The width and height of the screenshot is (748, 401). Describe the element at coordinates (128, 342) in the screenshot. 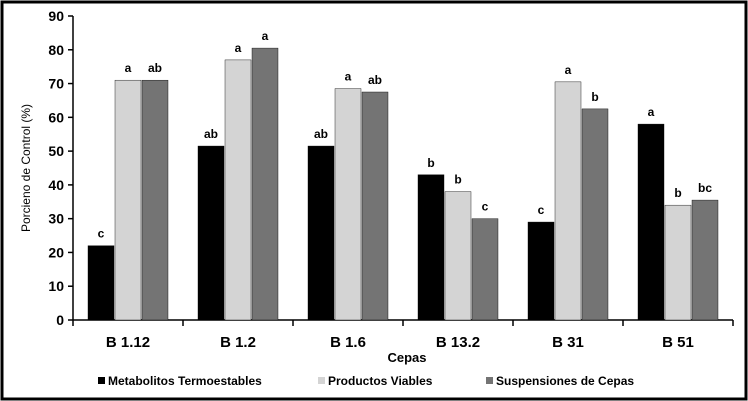

I see `x-category-label: B 1.12` at that location.